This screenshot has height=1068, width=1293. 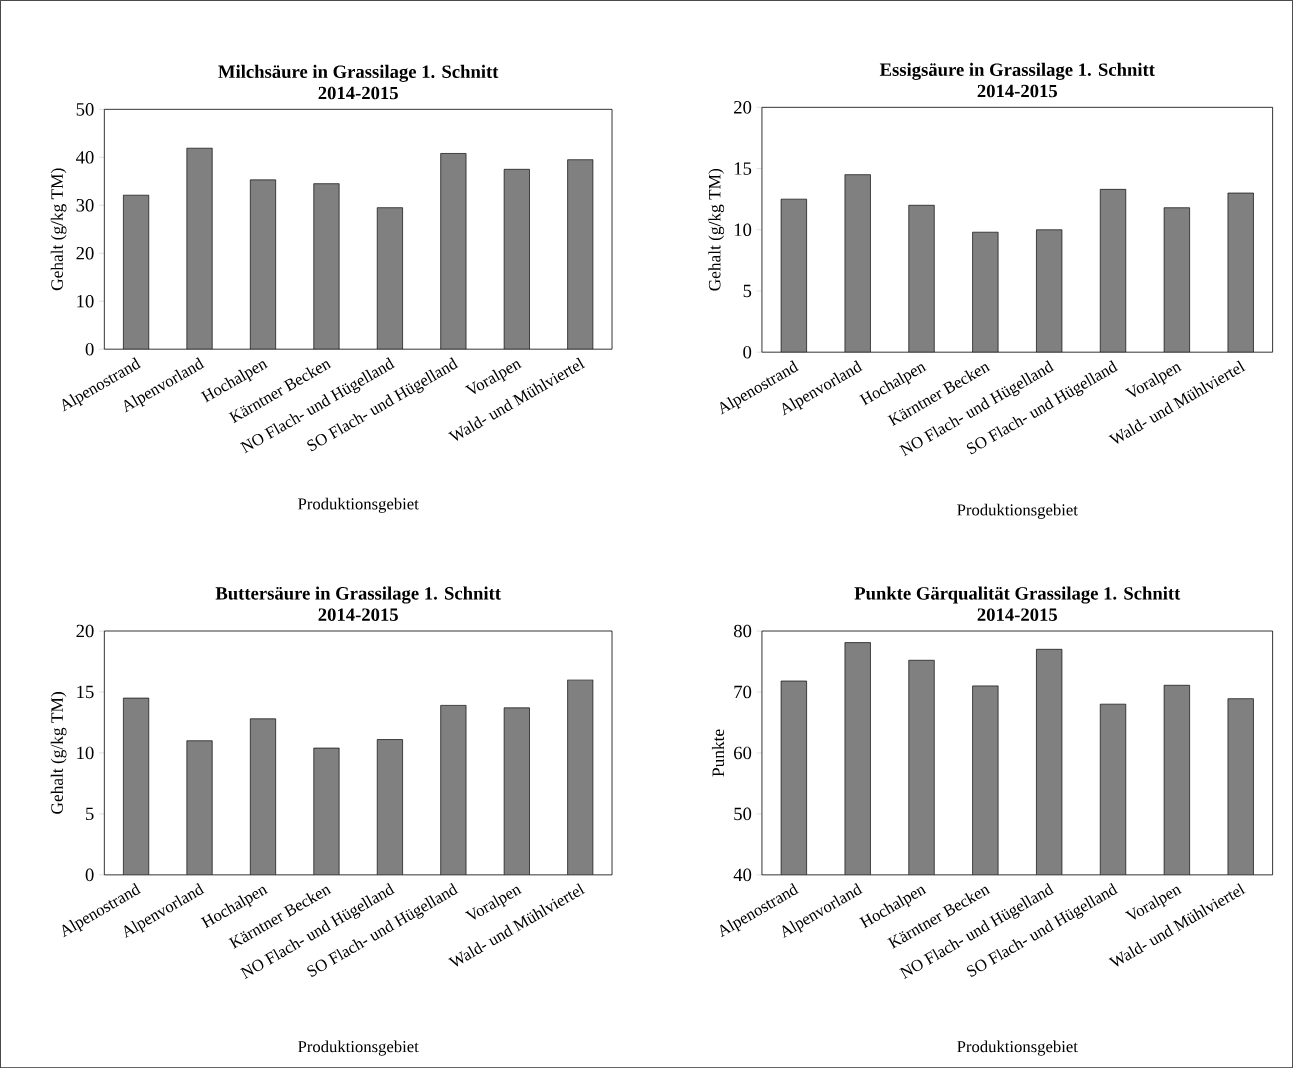 I want to click on chart-title: Buttersäure in Grassilage 1. Schnitt, so click(x=358, y=595).